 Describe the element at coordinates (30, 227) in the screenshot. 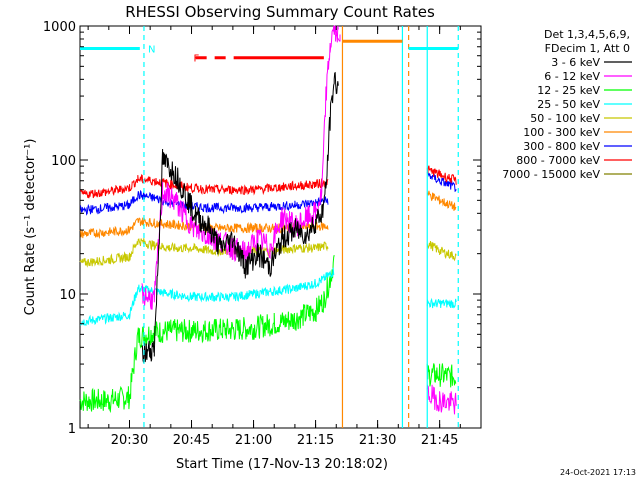

I see `y-axis-label: Count Rate (s⁻¹ detector⁻¹)` at that location.